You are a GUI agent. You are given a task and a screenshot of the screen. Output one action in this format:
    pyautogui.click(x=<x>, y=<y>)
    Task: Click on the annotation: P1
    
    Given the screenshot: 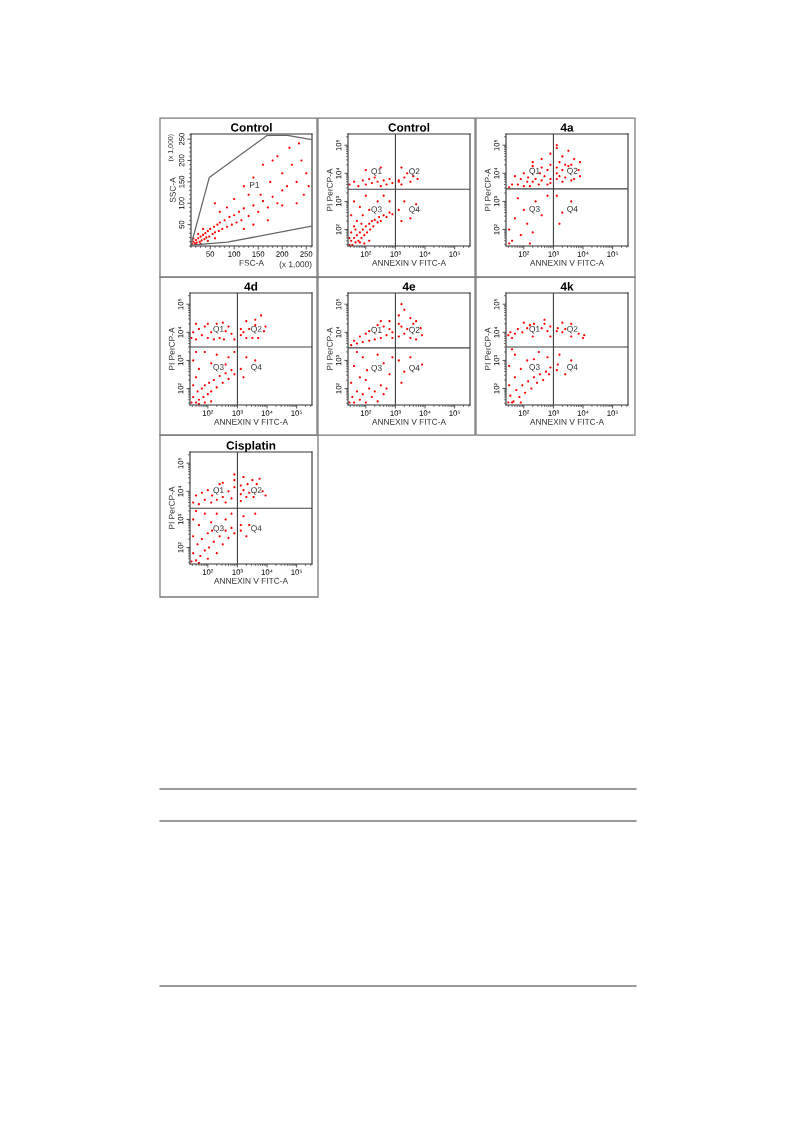 What is the action you would take?
    pyautogui.click(x=254, y=184)
    